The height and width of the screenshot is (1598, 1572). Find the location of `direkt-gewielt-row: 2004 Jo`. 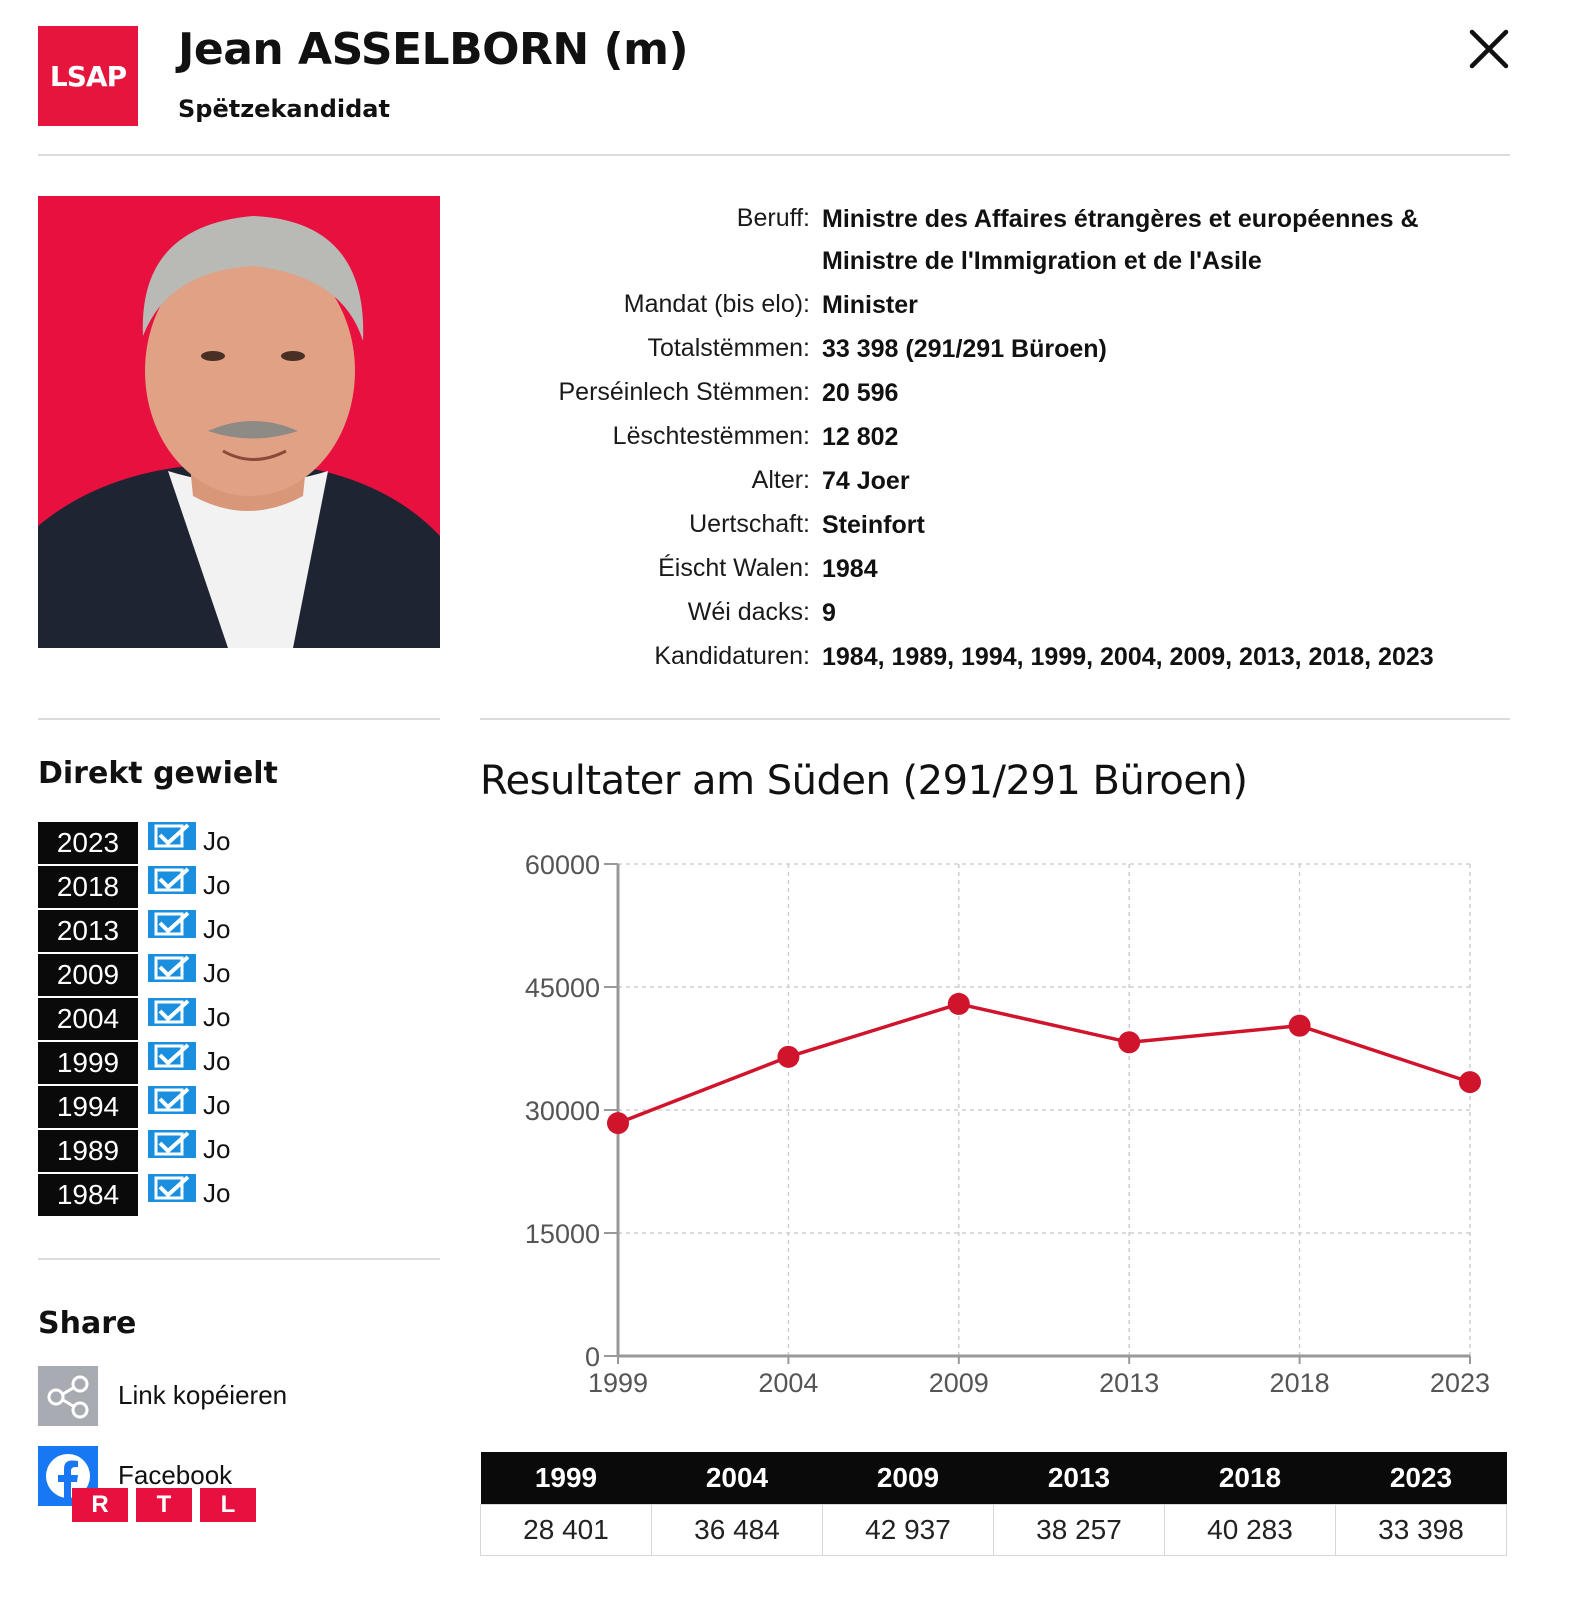

direkt-gewielt-row: 2004 Jo is located at coordinates (188, 1019).